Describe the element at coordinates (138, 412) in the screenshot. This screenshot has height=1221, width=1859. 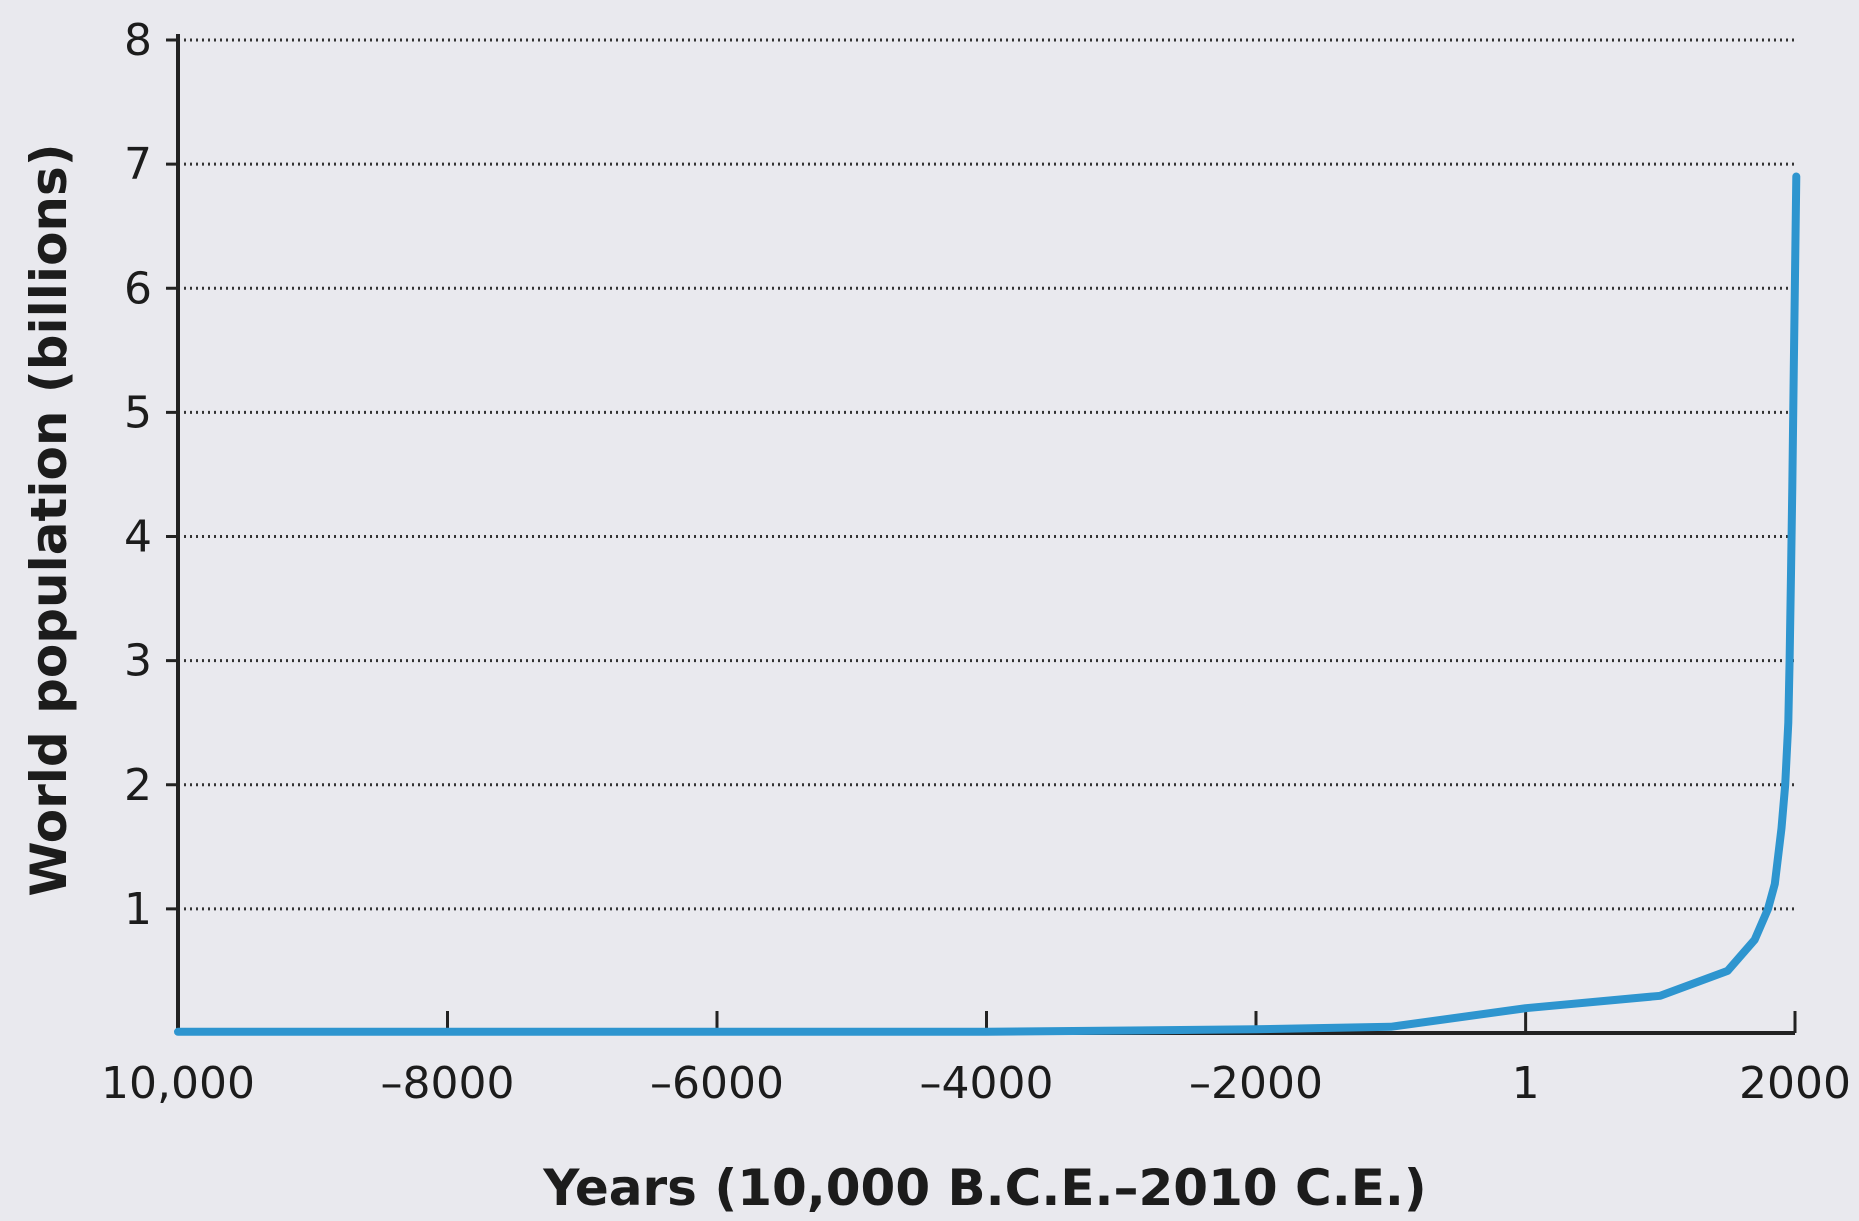
I see `y-tick-label: 5` at that location.